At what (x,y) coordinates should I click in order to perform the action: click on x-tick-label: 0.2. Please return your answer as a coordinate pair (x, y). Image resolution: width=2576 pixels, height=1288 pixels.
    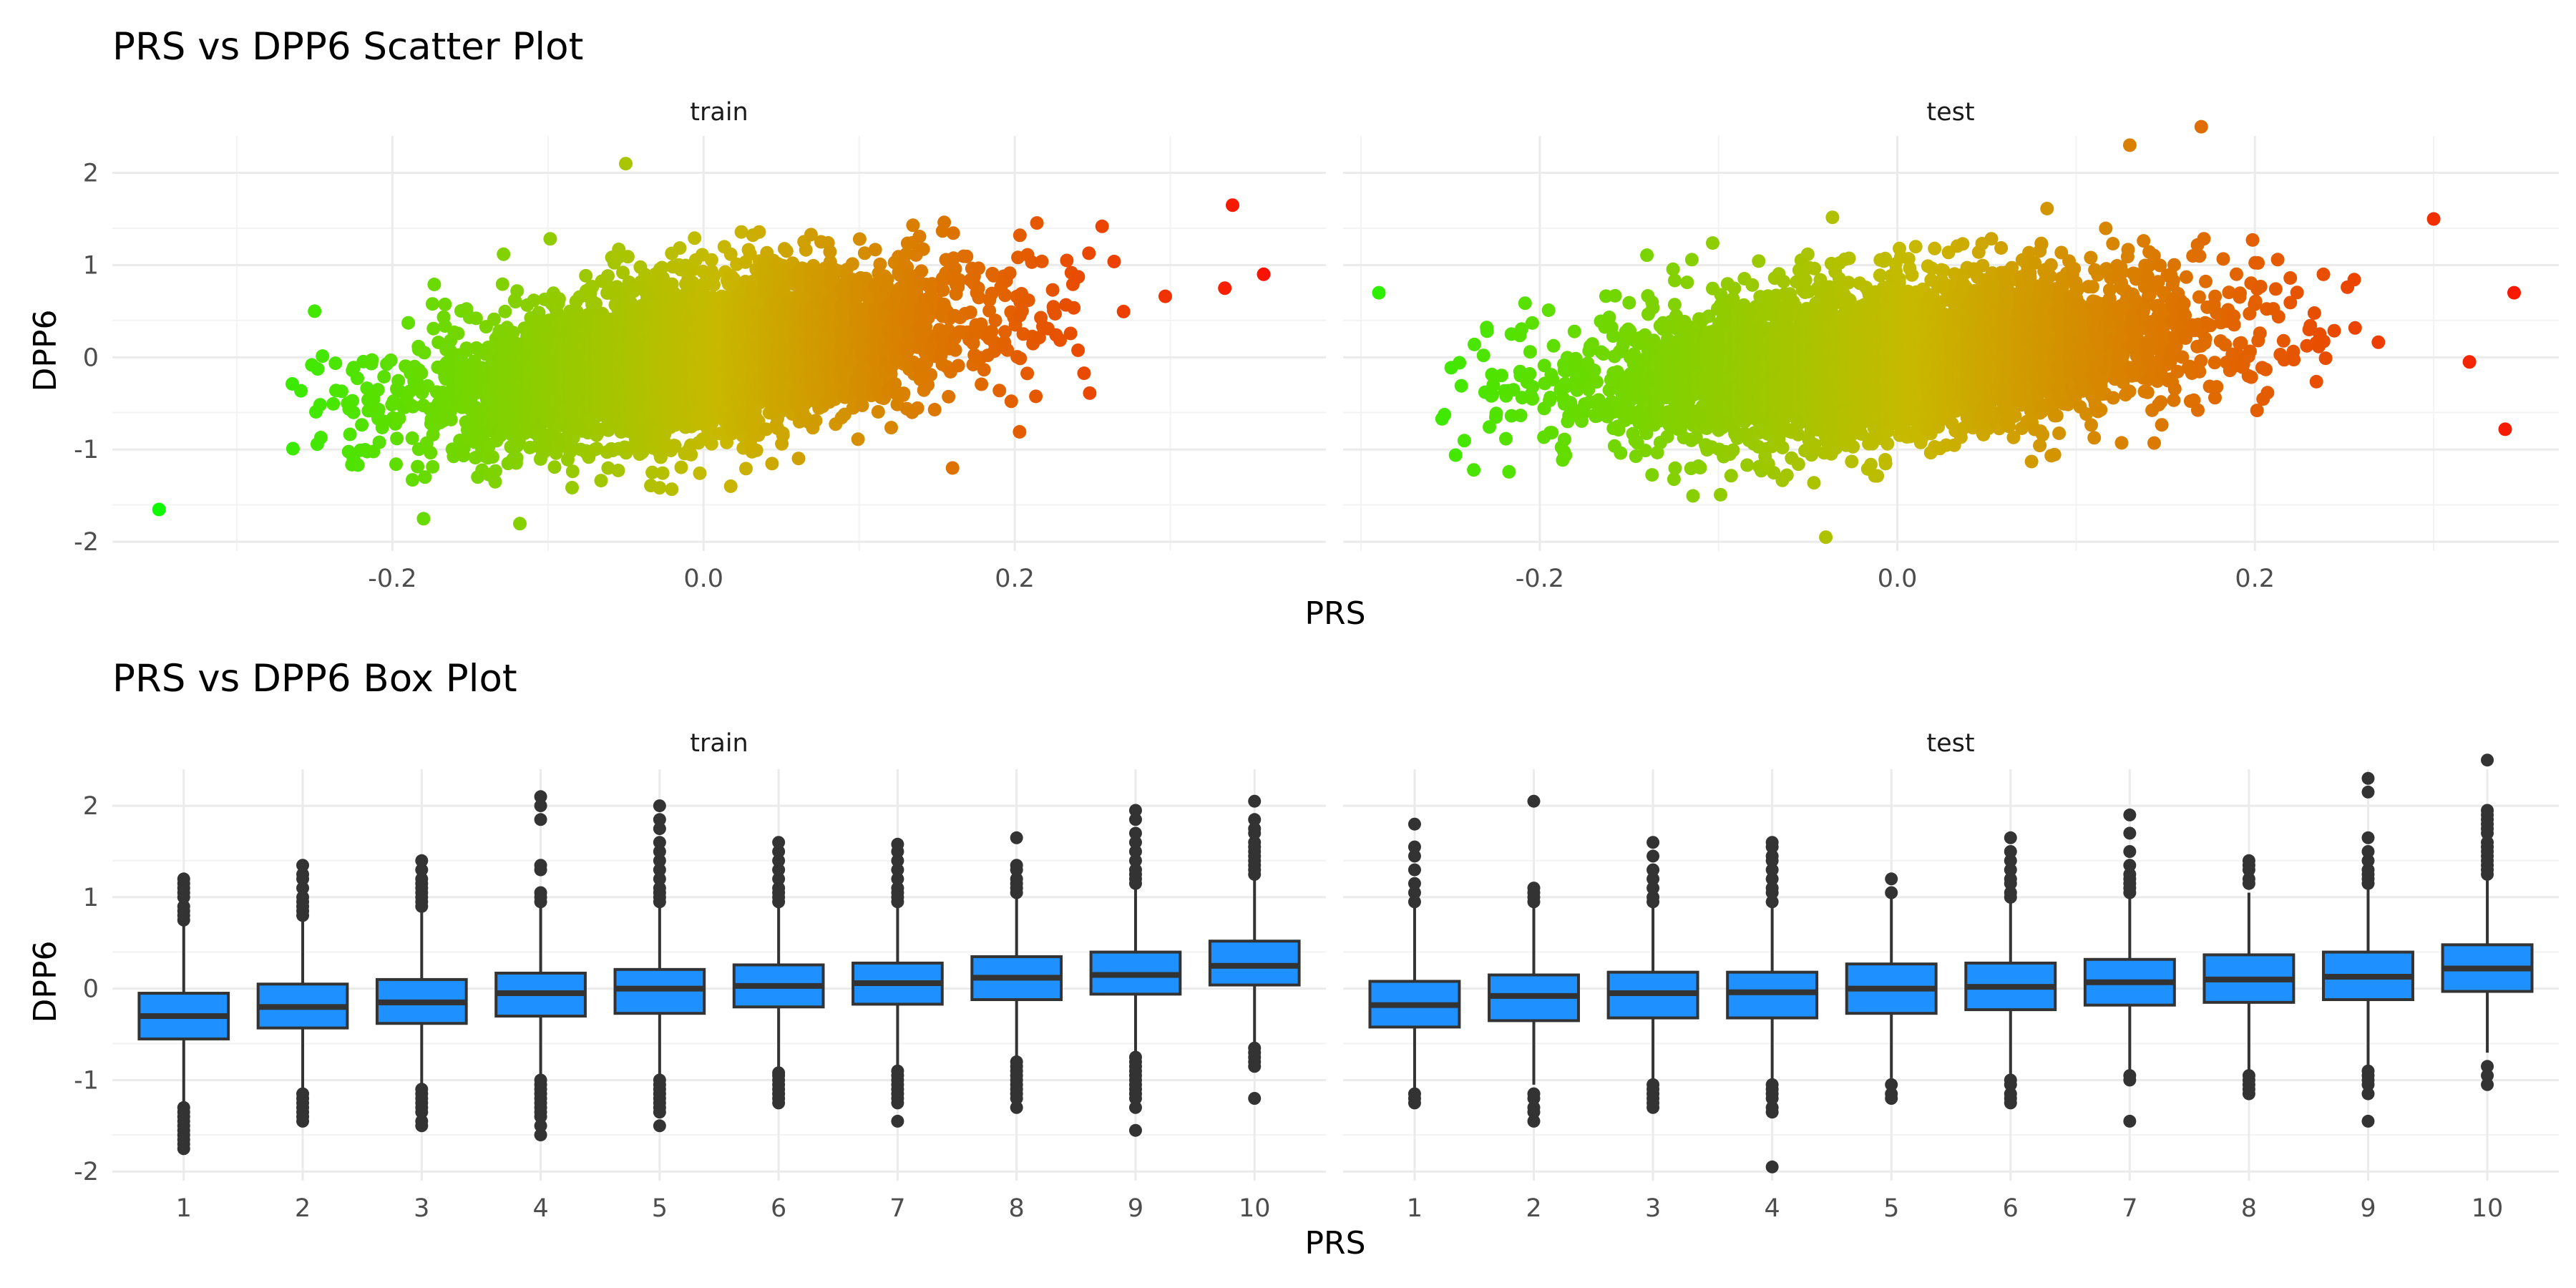
    Looking at the image, I should click on (2255, 579).